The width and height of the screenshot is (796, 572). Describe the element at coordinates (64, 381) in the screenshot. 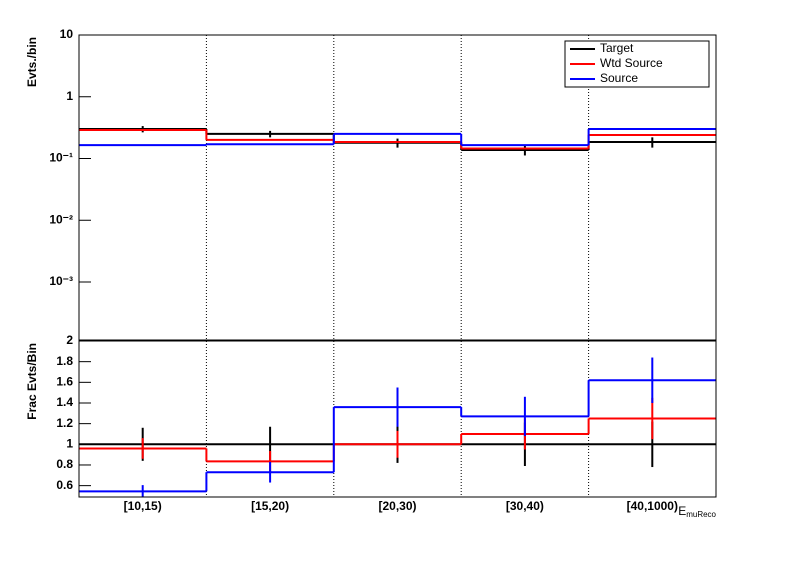

I see `y-tick-label: 1.6` at that location.